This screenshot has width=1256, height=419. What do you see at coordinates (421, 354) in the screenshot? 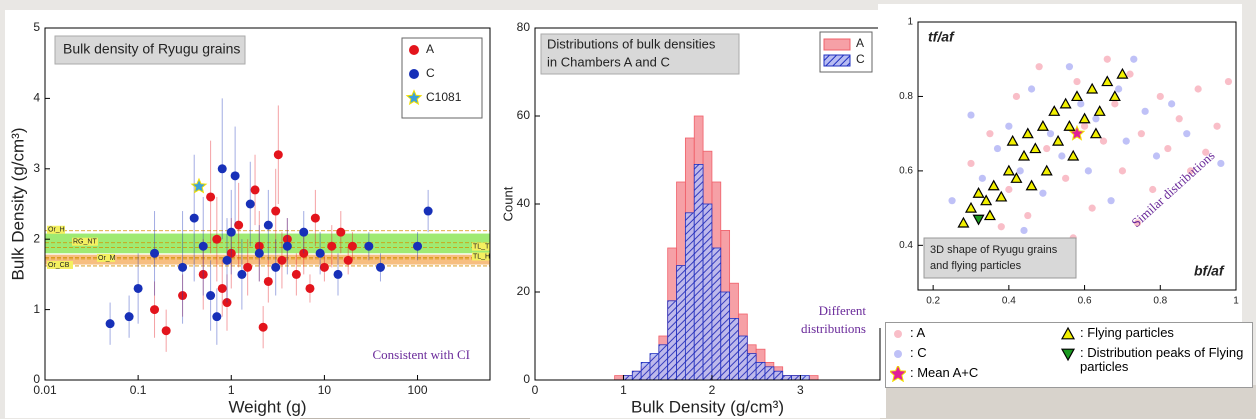
I see `annotation: Consistent with CI` at bounding box center [421, 354].